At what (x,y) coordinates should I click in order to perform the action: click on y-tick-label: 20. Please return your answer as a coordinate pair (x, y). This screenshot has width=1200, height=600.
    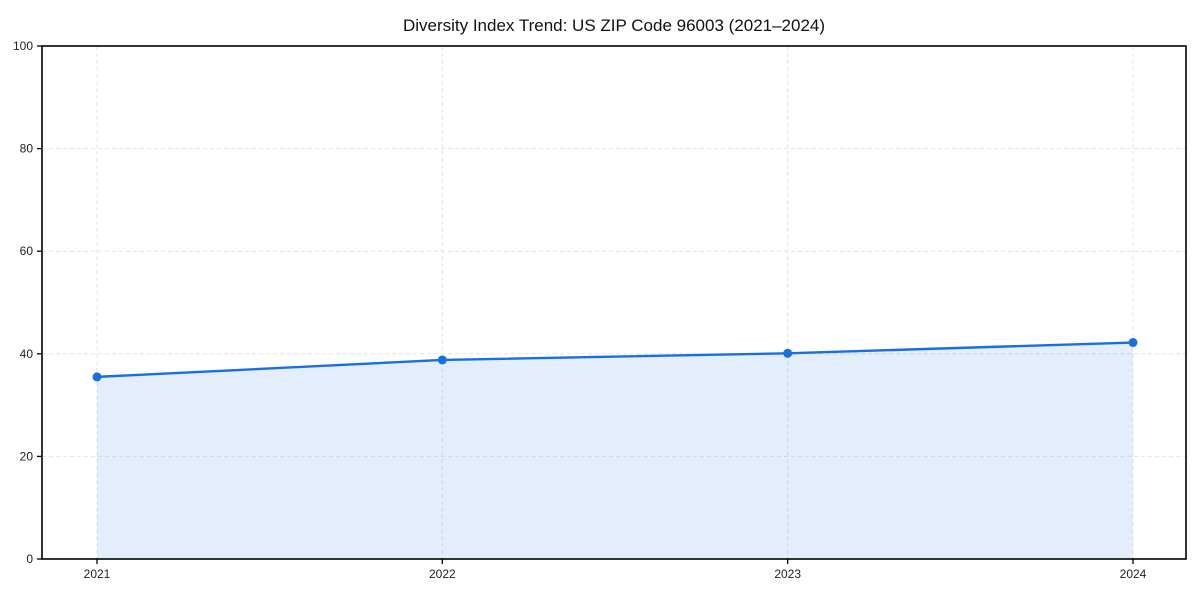
    Looking at the image, I should click on (27, 456).